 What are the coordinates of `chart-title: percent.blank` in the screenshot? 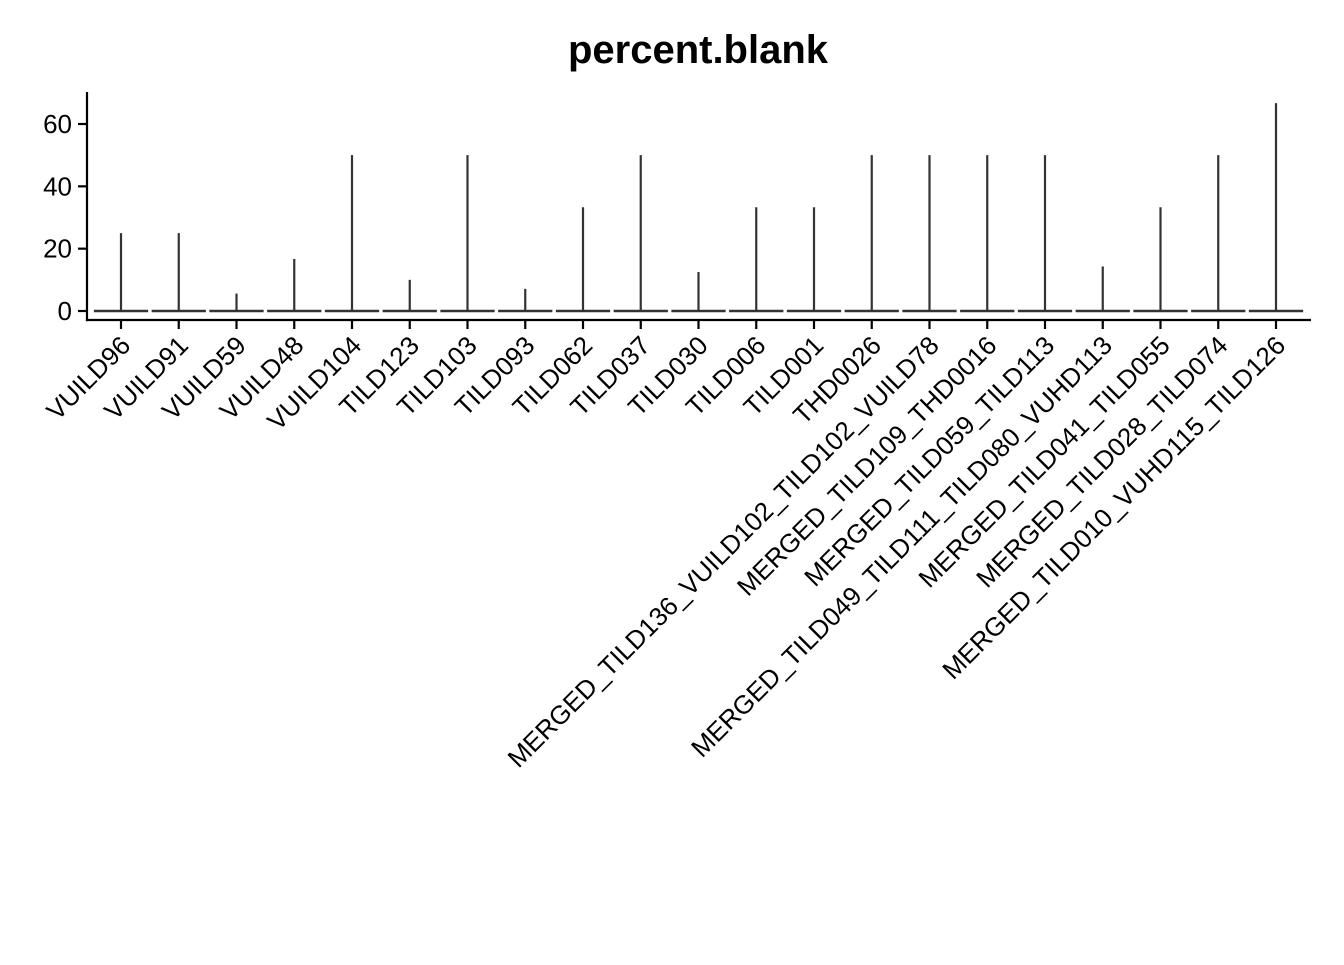 It's located at (698, 50).